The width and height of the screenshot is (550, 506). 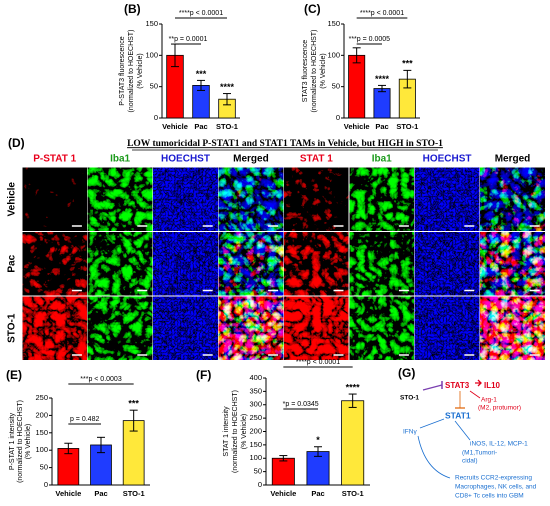 What do you see at coordinates (14, 375) in the screenshot?
I see `panel-label: (E)` at bounding box center [14, 375].